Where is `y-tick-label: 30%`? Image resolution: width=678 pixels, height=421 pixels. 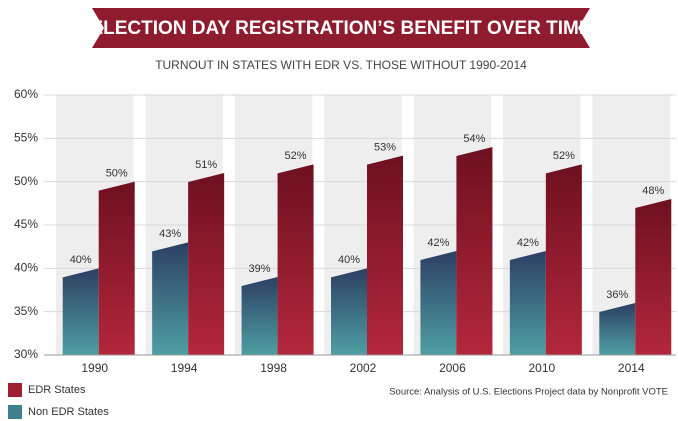 y-tick-label: 30% is located at coordinates (26, 354).